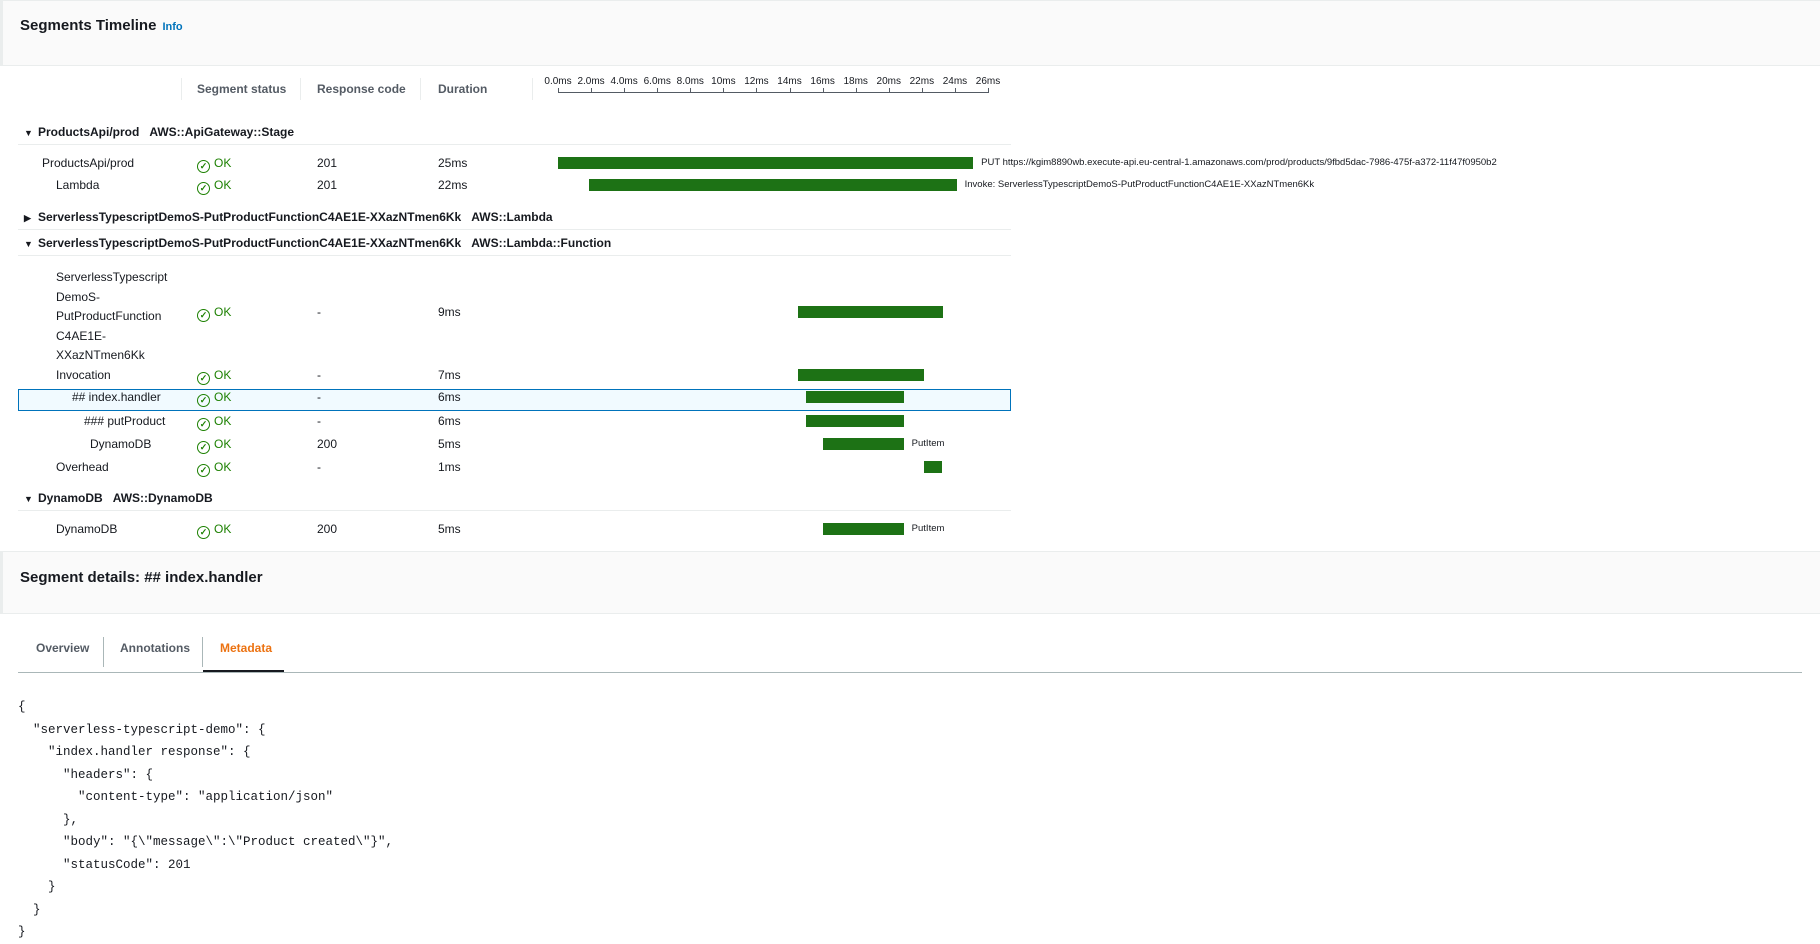  What do you see at coordinates (541, 243) in the screenshot?
I see `group-type: AWS::Lambda::Function` at bounding box center [541, 243].